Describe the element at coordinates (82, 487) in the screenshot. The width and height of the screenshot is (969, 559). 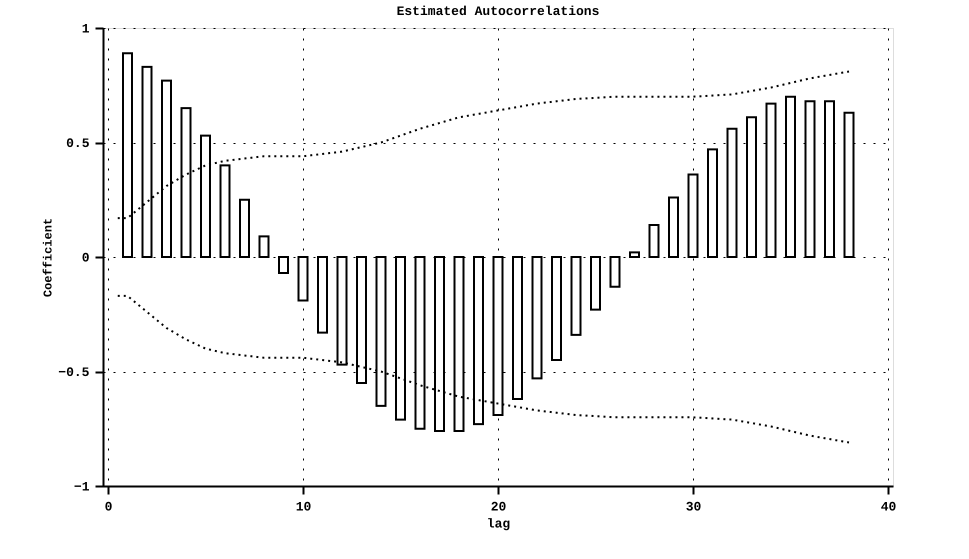
I see `y-tick-label: −1` at that location.